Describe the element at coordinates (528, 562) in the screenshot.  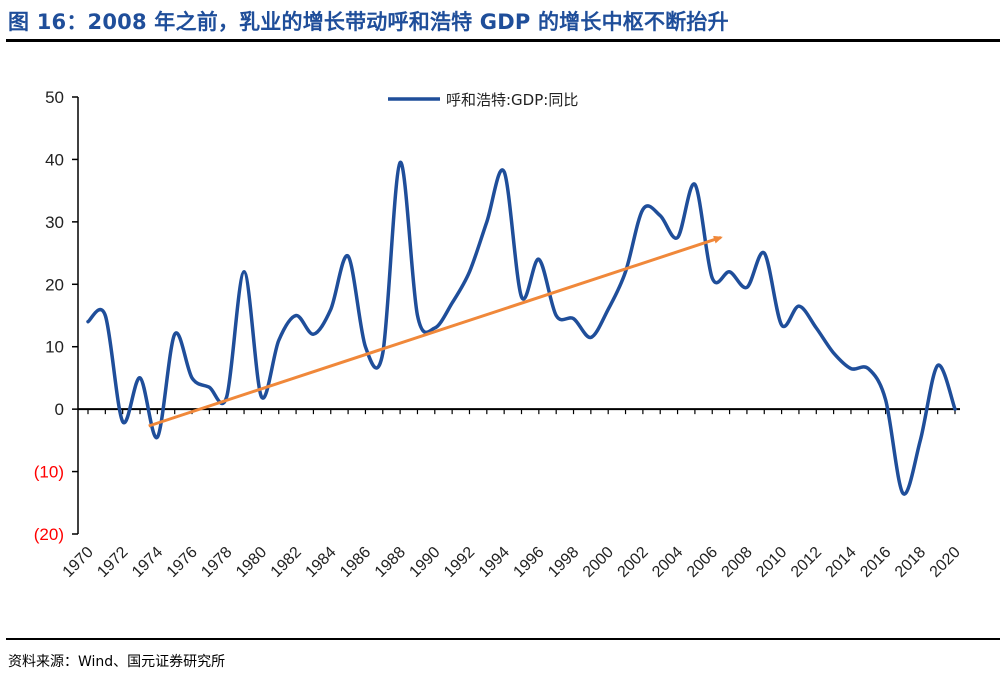
I see `x-tick-label: 1996` at that location.